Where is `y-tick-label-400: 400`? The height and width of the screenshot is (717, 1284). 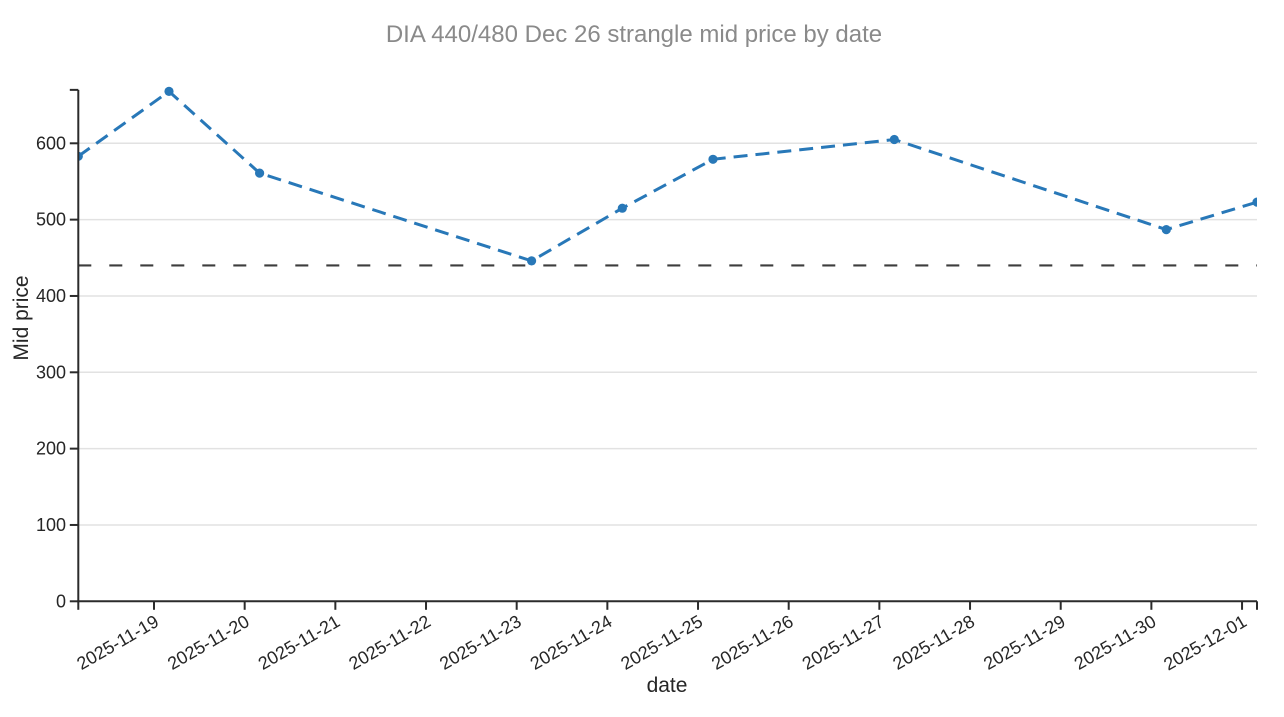
y-tick-label-400: 400 is located at coordinates (51, 296).